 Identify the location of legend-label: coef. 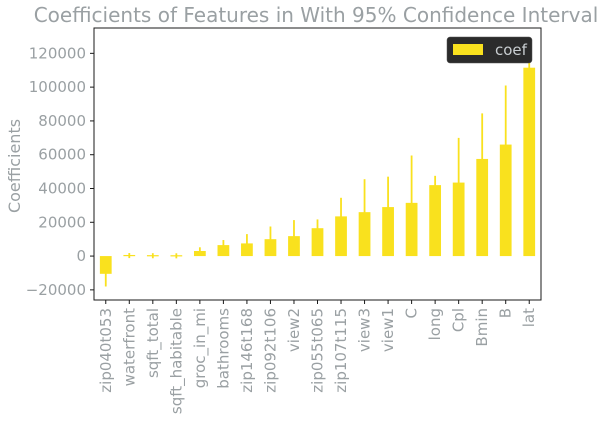
(511, 50).